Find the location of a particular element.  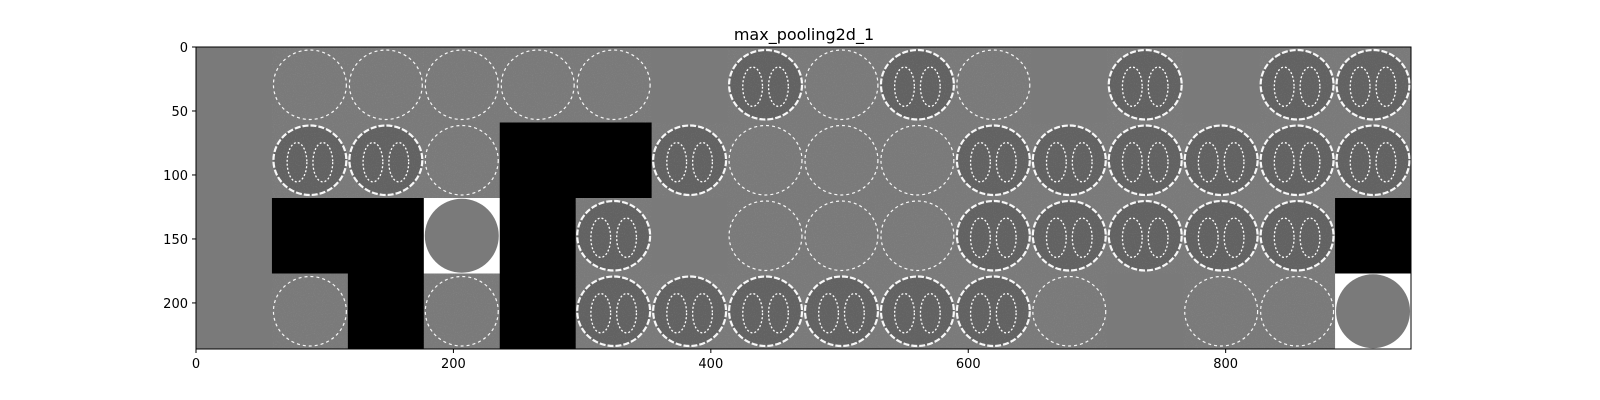

x-tick-label: 600 is located at coordinates (968, 364).